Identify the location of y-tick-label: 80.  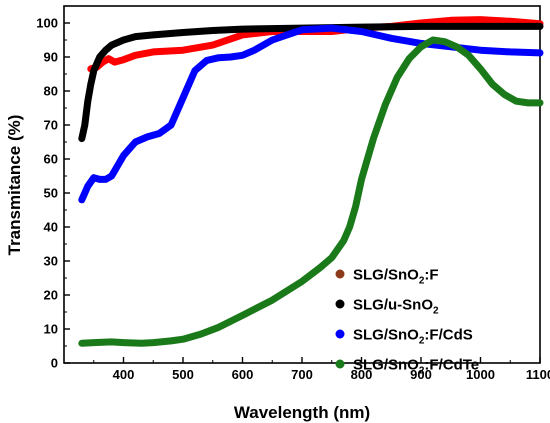
(51, 91).